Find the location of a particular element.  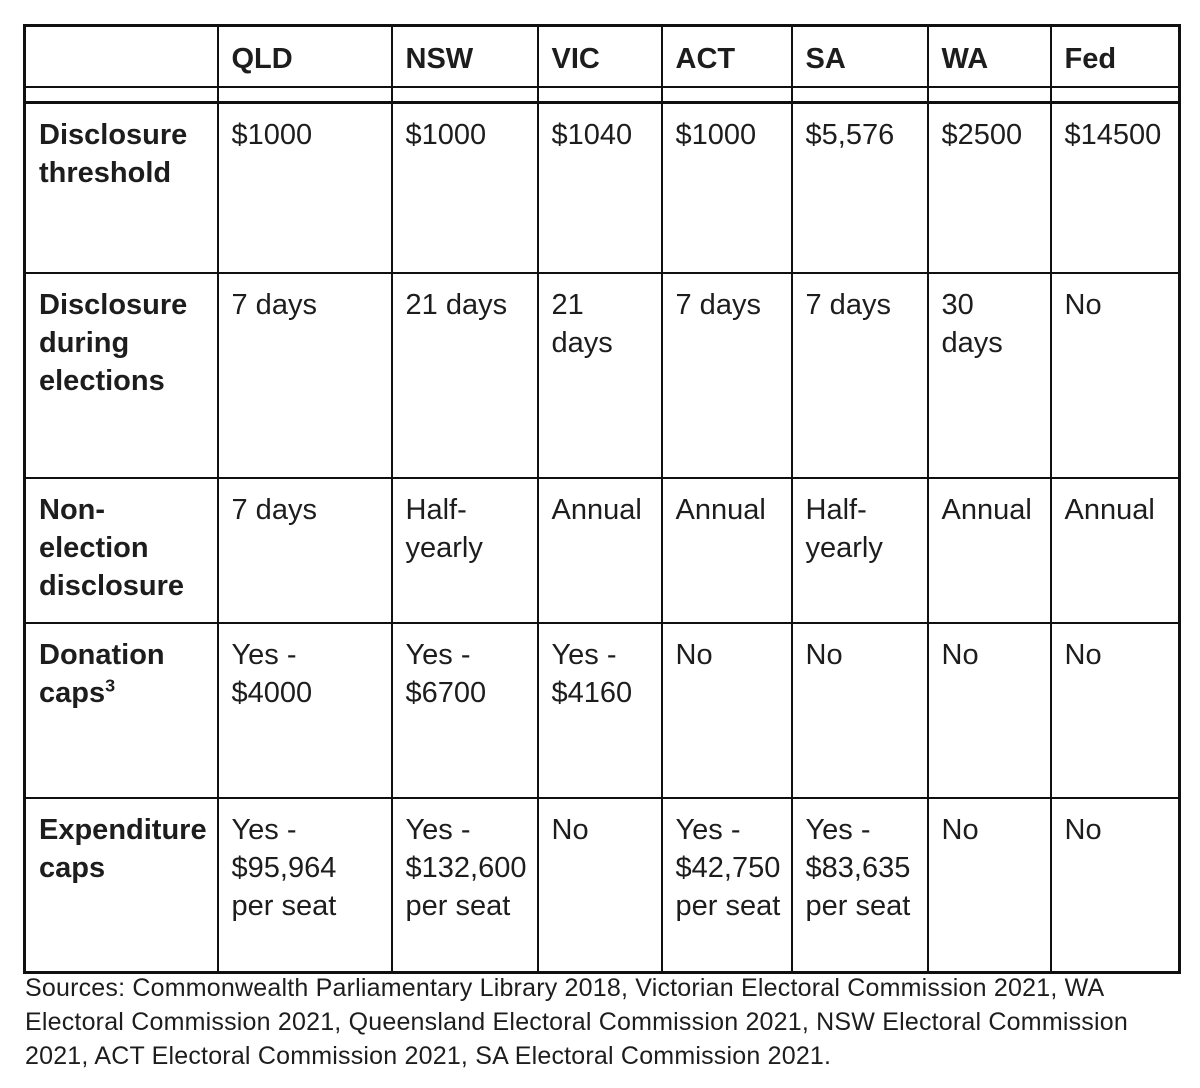

row-label-text: Donation caps is located at coordinates (102, 674).